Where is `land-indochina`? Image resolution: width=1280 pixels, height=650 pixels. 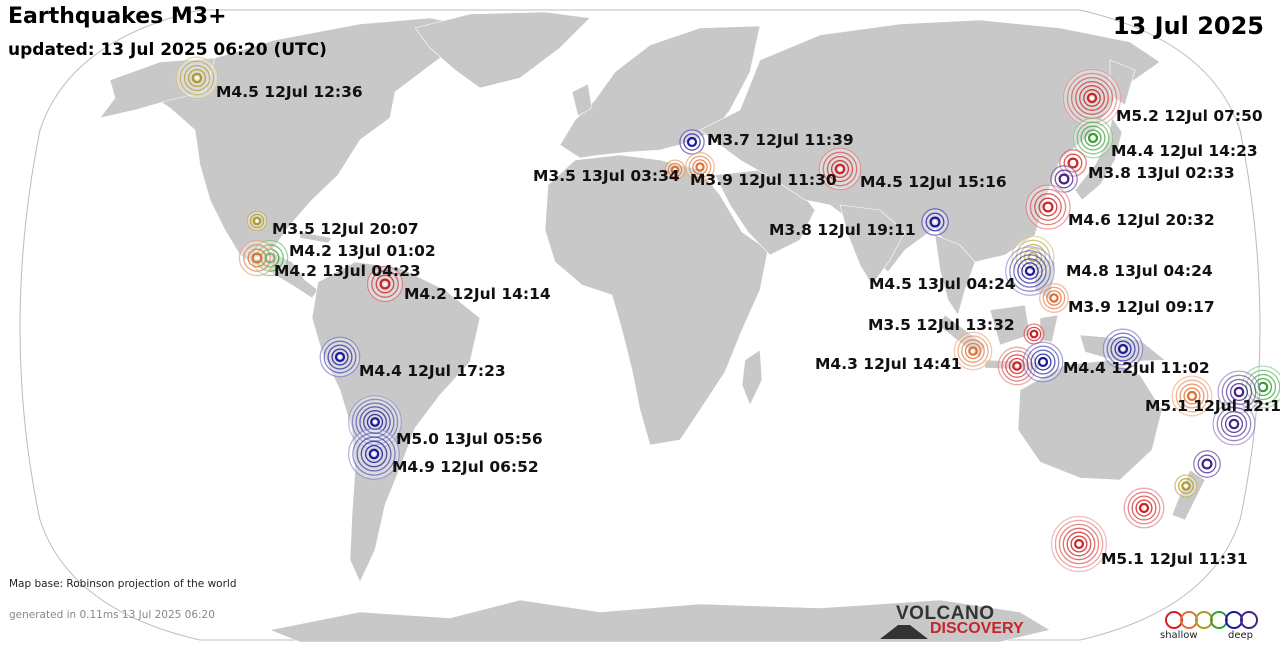
land-indochina is located at coordinates (955, 275).